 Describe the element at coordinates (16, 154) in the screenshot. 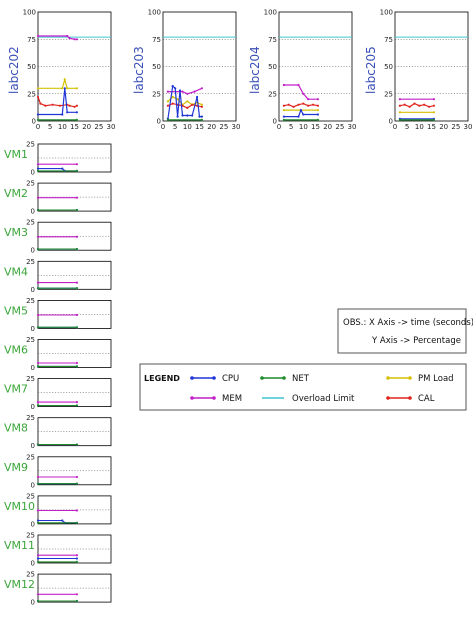

I see `vm-label: VM1` at that location.